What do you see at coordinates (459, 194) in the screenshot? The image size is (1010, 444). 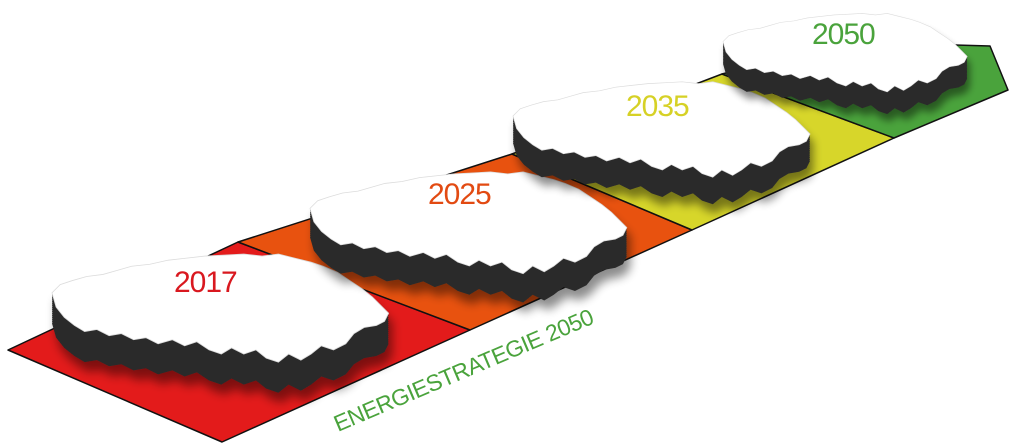 I see `year-label-2025: 2025` at bounding box center [459, 194].